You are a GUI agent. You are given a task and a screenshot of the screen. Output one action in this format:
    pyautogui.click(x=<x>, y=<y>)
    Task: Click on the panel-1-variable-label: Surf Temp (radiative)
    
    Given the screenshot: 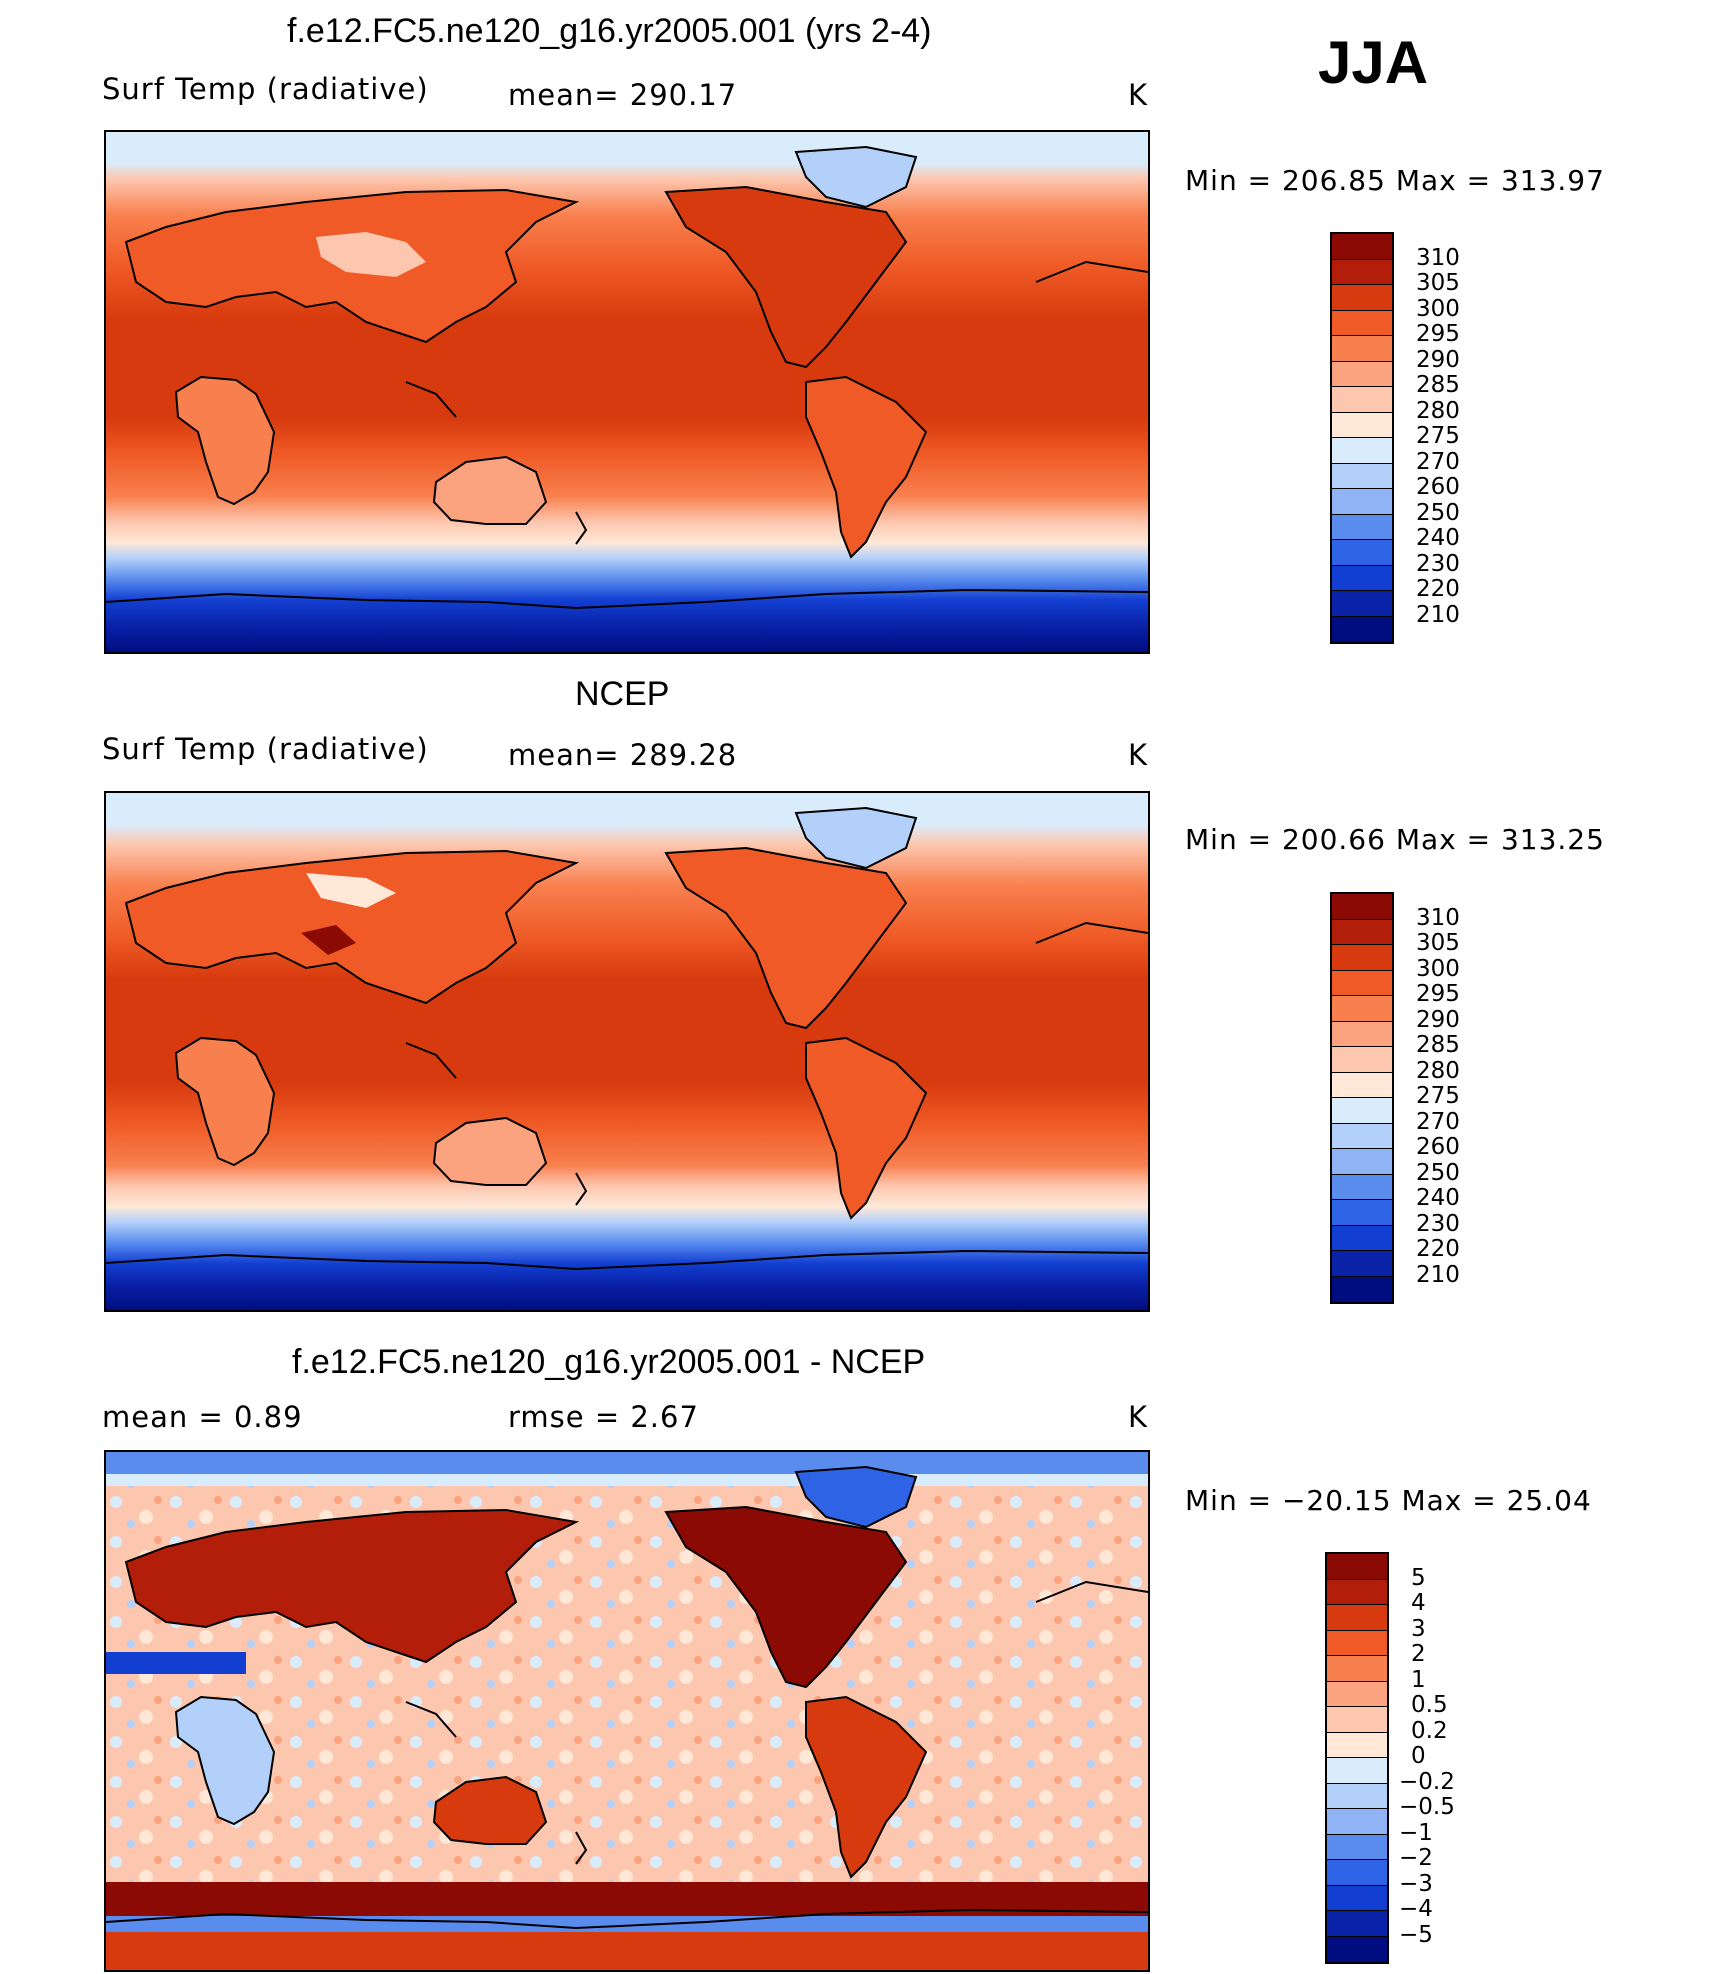 What is the action you would take?
    pyautogui.click(x=265, y=89)
    